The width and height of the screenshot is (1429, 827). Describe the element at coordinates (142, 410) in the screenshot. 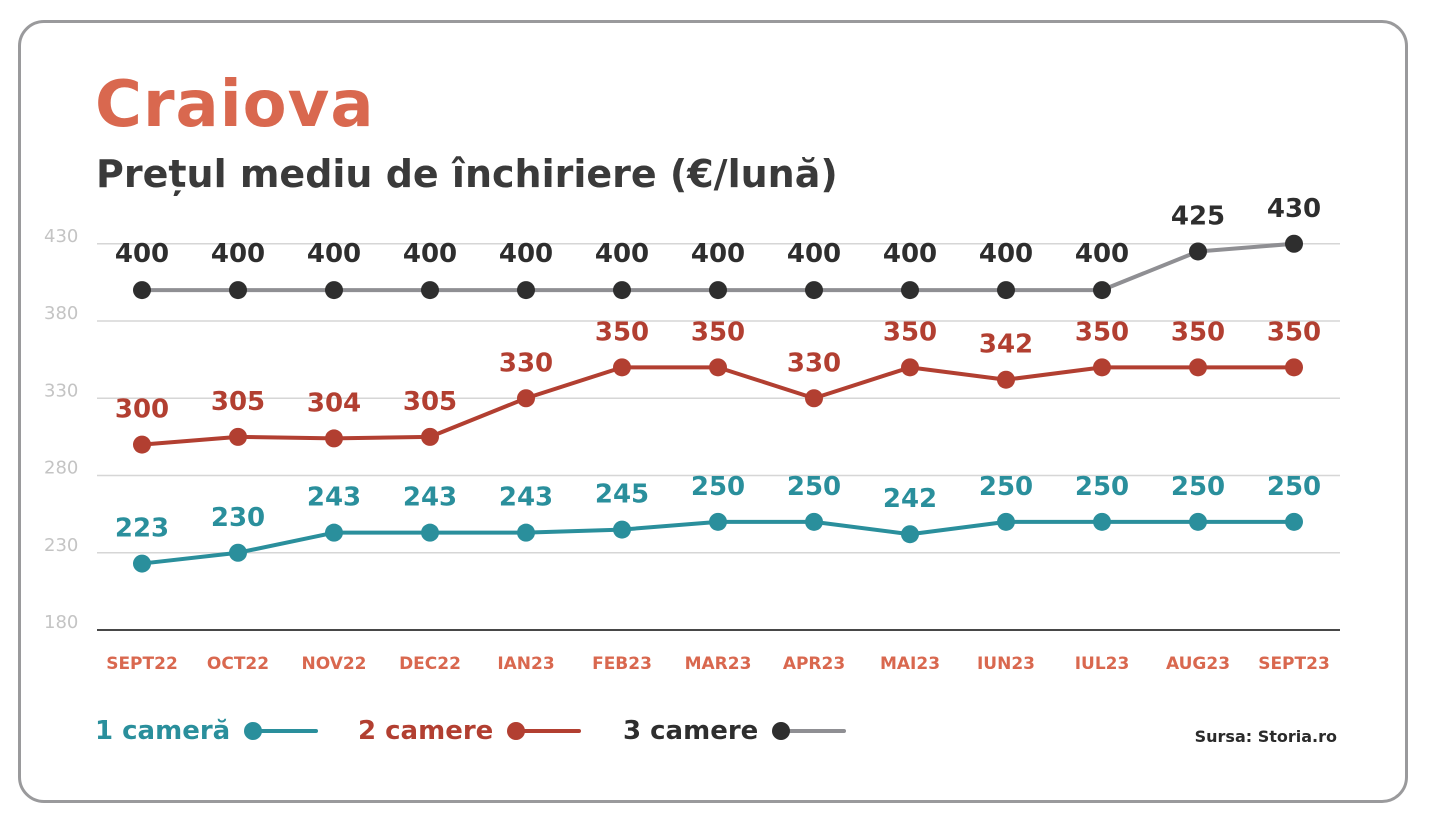

I see `data-label-s2: 300` at that location.